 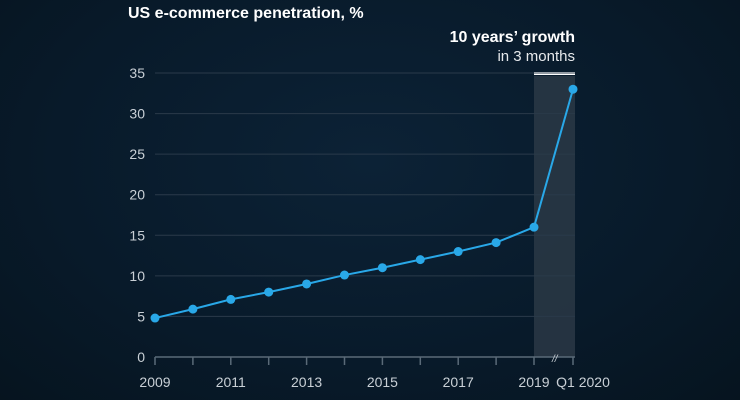 I want to click on x-tick-label: 2015, so click(x=382, y=382).